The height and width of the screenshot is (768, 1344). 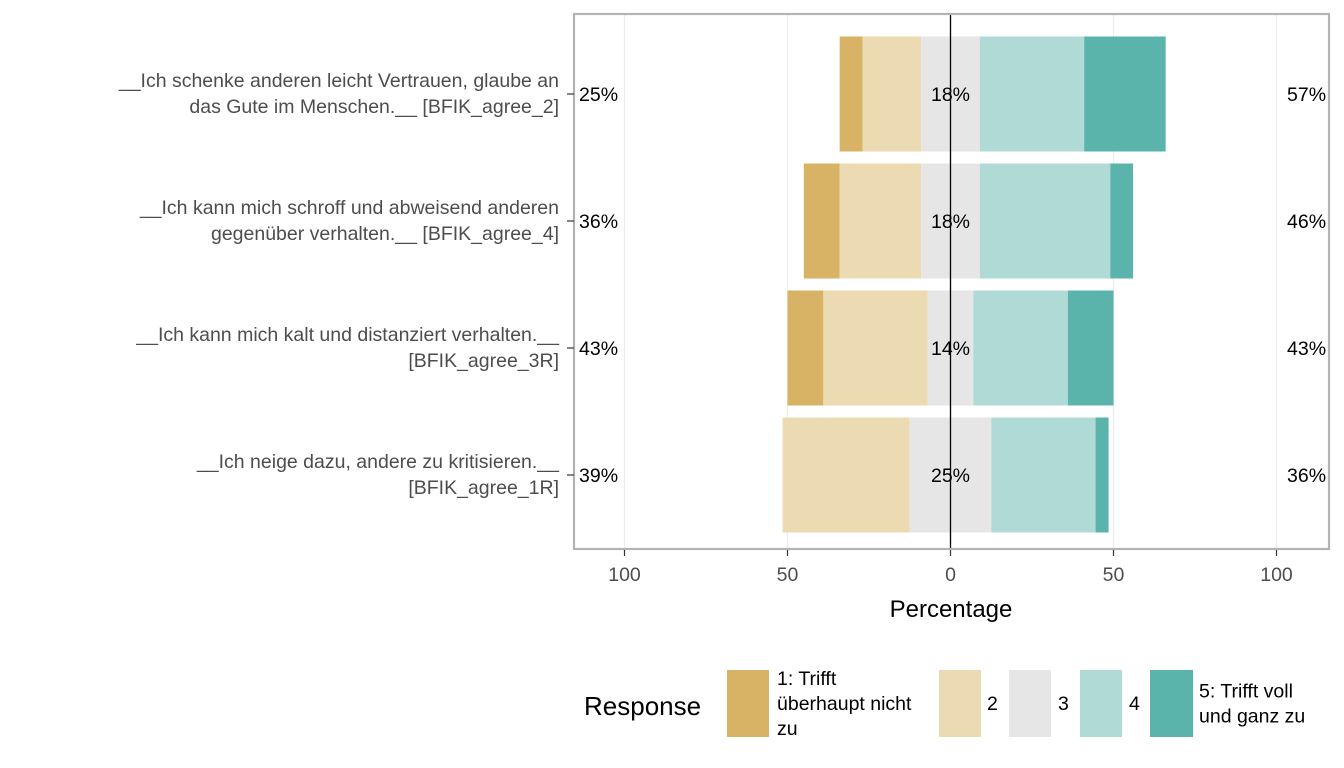 What do you see at coordinates (1090, 348) in the screenshot?
I see `bar-row3-level5` at bounding box center [1090, 348].